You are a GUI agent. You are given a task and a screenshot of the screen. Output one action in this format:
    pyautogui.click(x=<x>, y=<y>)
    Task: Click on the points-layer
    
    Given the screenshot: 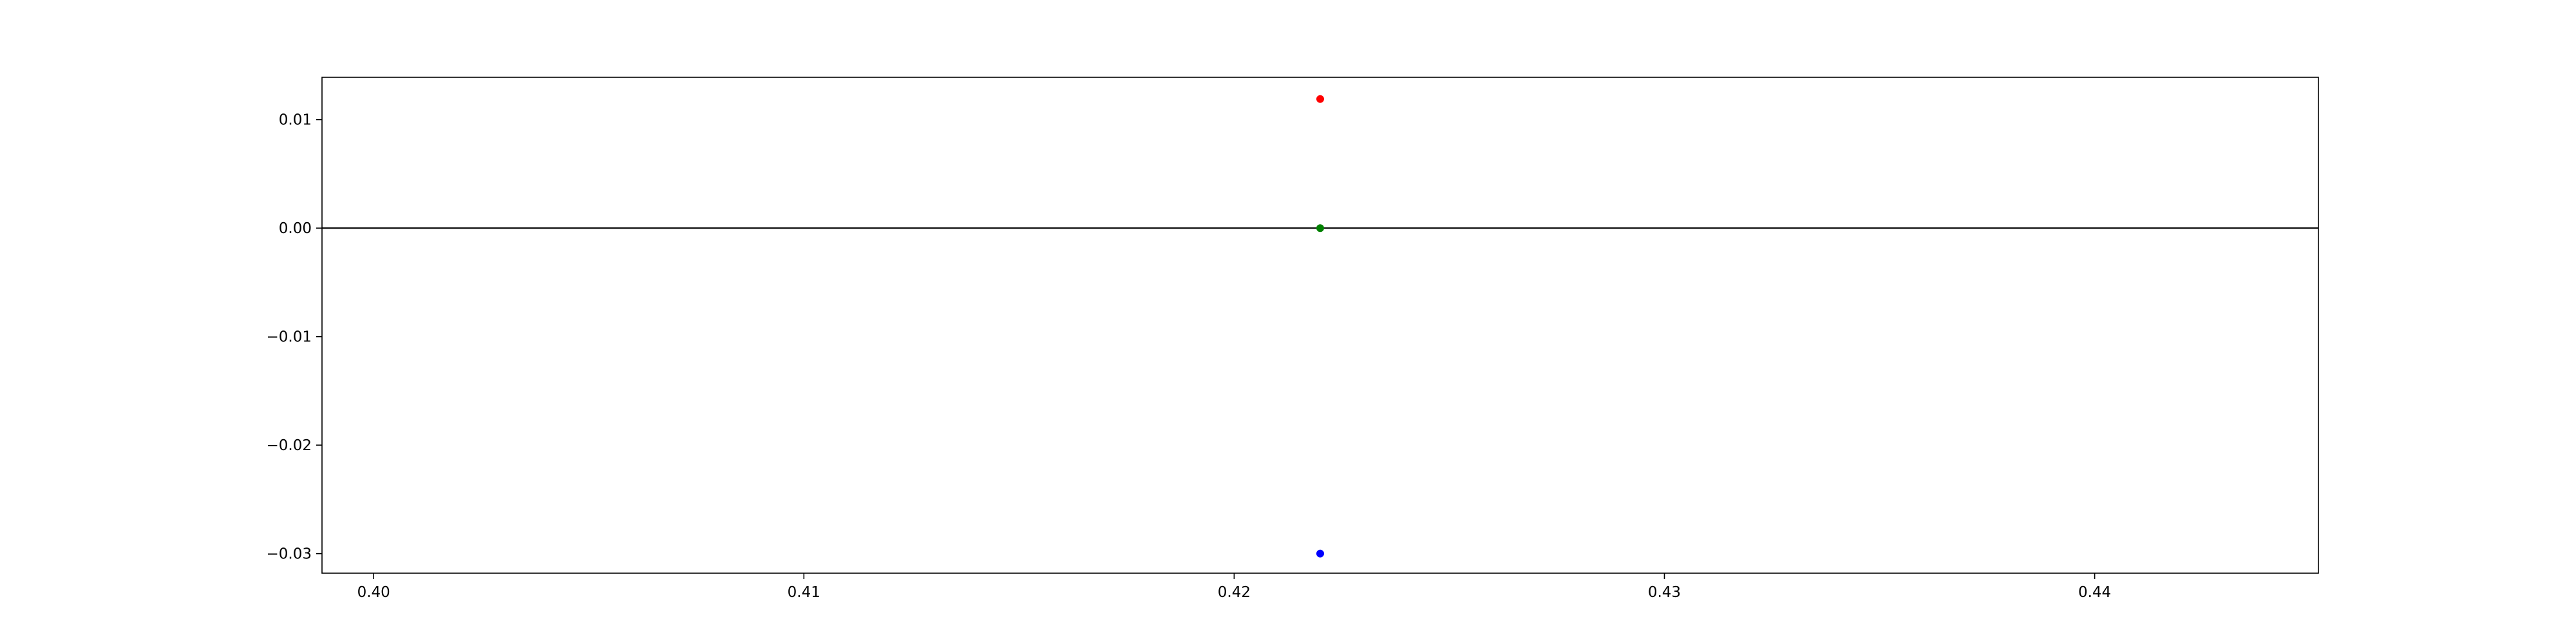 What is the action you would take?
    pyautogui.click(x=1320, y=326)
    